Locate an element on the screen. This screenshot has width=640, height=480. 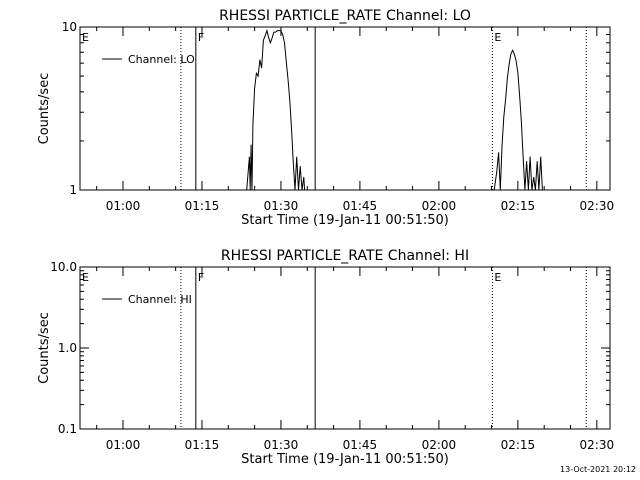
y-tick-label: 0.1 is located at coordinates (67, 429).